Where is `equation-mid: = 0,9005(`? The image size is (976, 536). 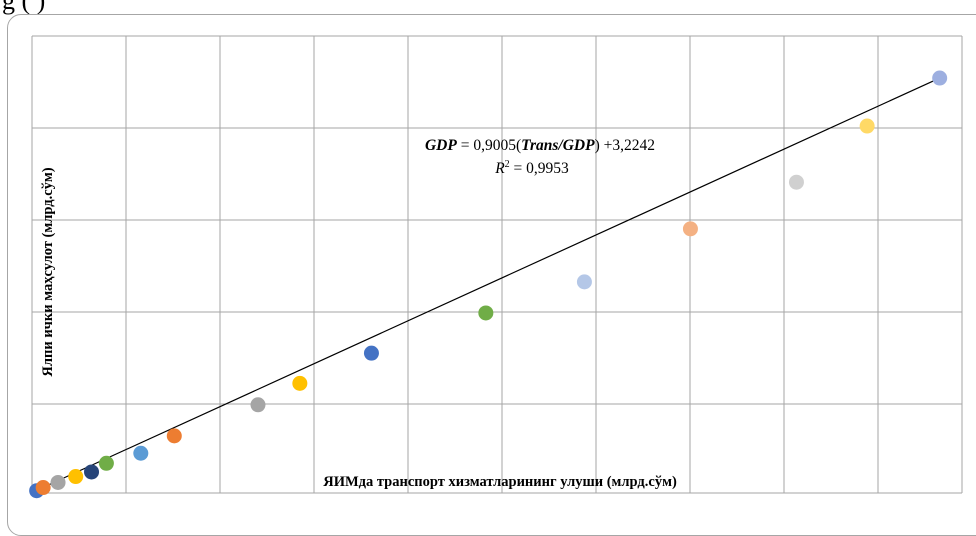
equation-mid: = 0,9005( is located at coordinates (489, 145).